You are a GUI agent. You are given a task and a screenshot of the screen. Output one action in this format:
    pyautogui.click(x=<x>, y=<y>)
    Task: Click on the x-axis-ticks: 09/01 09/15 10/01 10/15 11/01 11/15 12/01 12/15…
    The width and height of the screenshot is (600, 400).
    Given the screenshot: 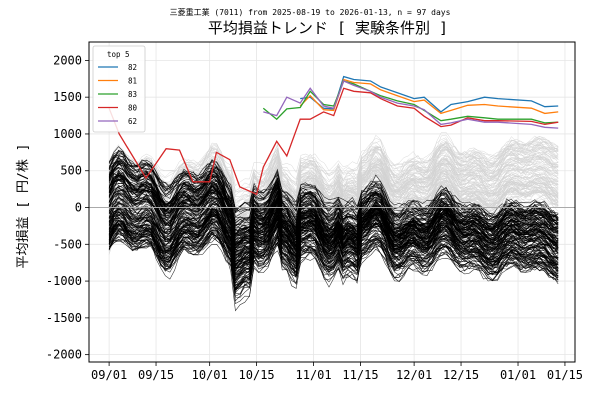 What is the action you would take?
    pyautogui.click(x=337, y=372)
    